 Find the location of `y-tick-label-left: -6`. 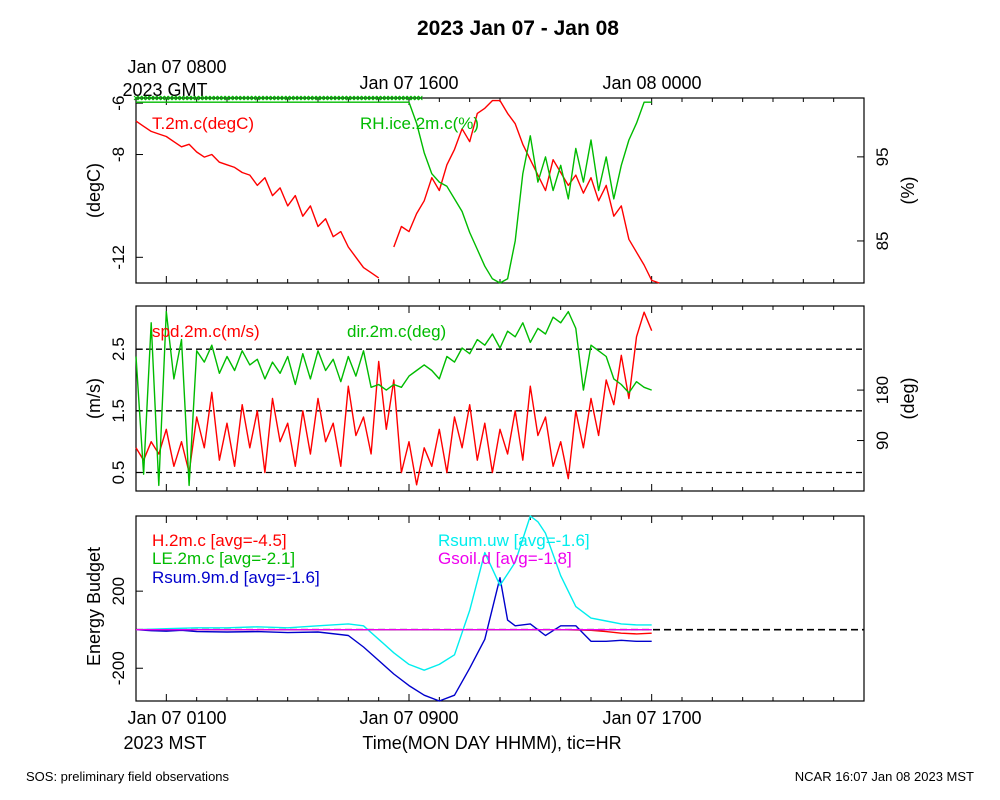

y-tick-label-left: -6 is located at coordinates (118, 103).